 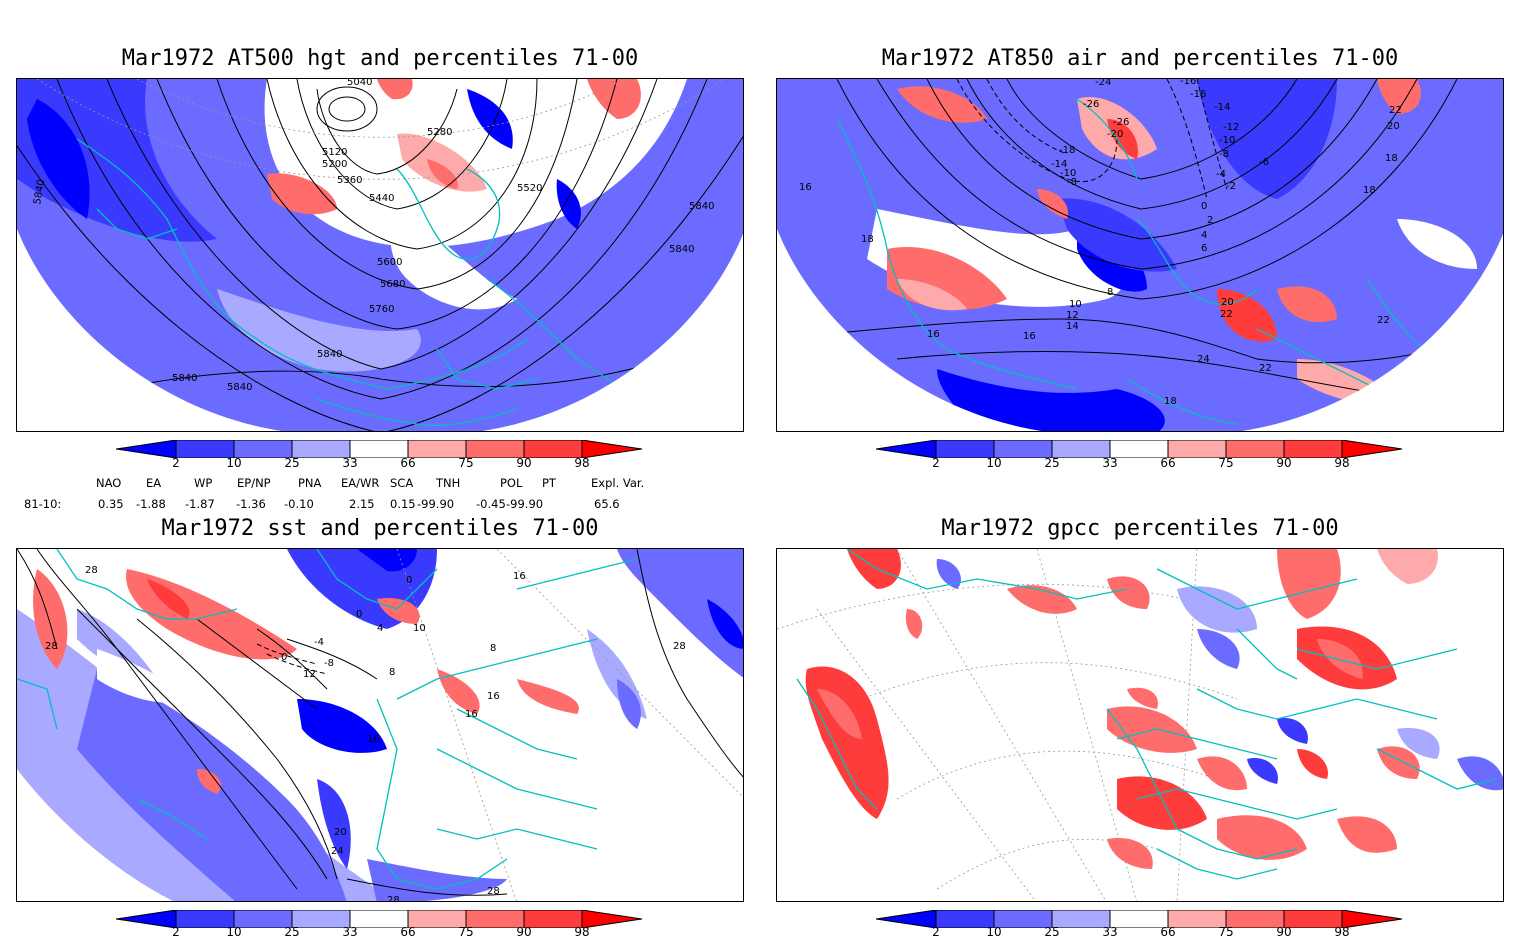 I want to click on contour-label: 5120, so click(x=334, y=152).